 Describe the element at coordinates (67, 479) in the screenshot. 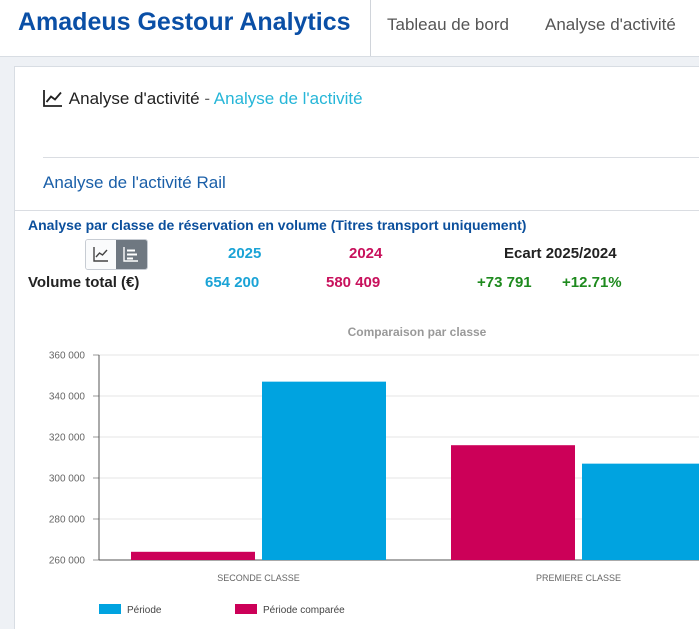

I see `y-tick-label: 300 000` at that location.